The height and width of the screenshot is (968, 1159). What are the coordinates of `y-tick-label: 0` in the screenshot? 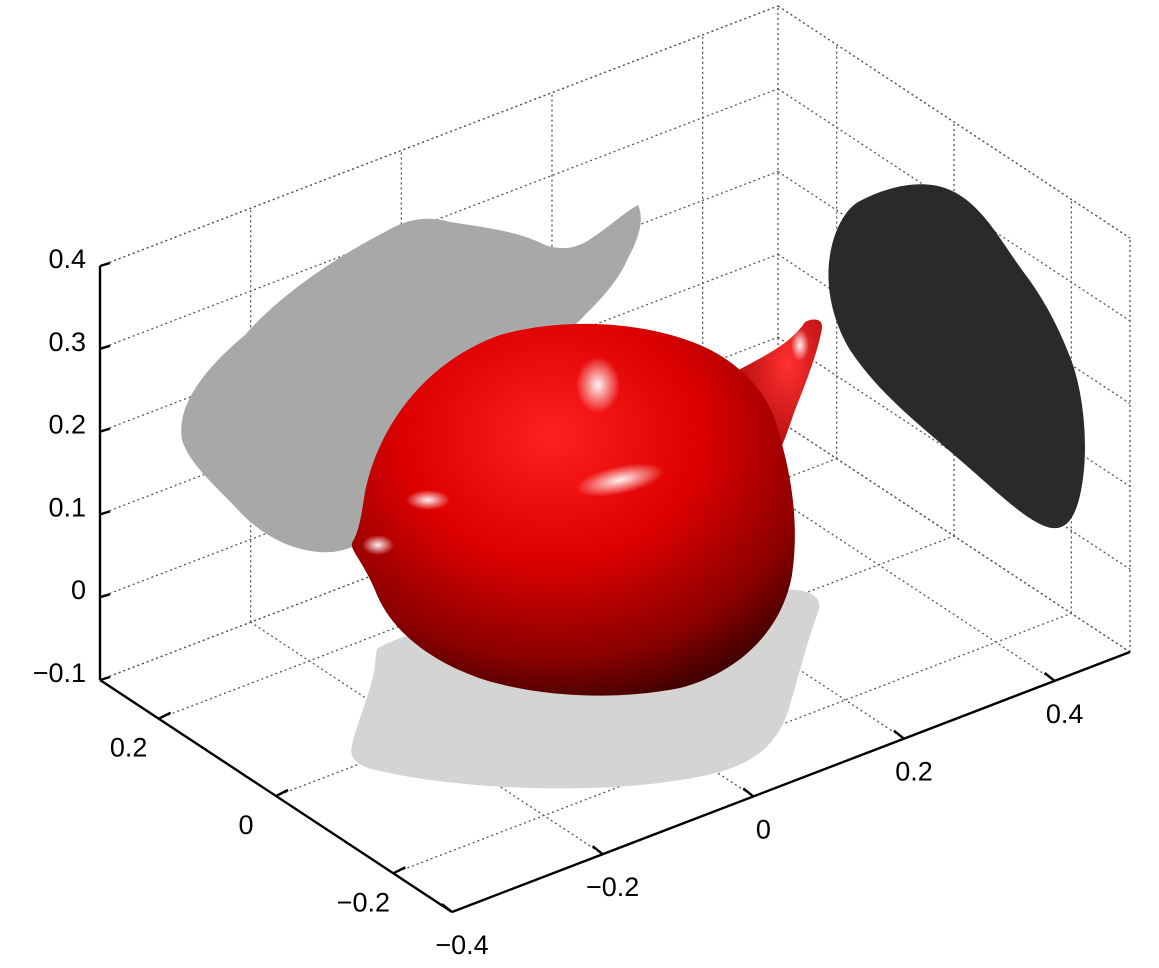 It's located at (245, 825).